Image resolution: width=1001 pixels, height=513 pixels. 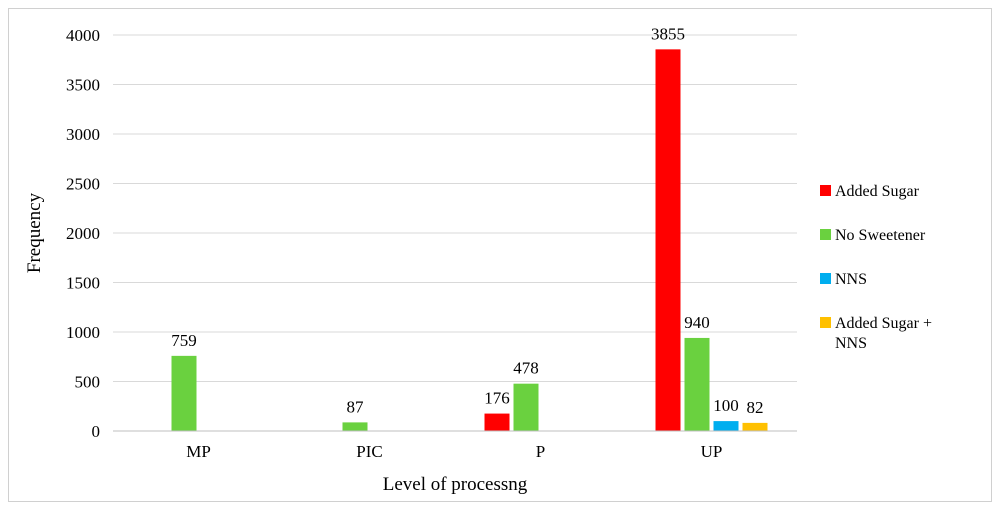 I want to click on y-tick-label: 2500, so click(x=83, y=184).